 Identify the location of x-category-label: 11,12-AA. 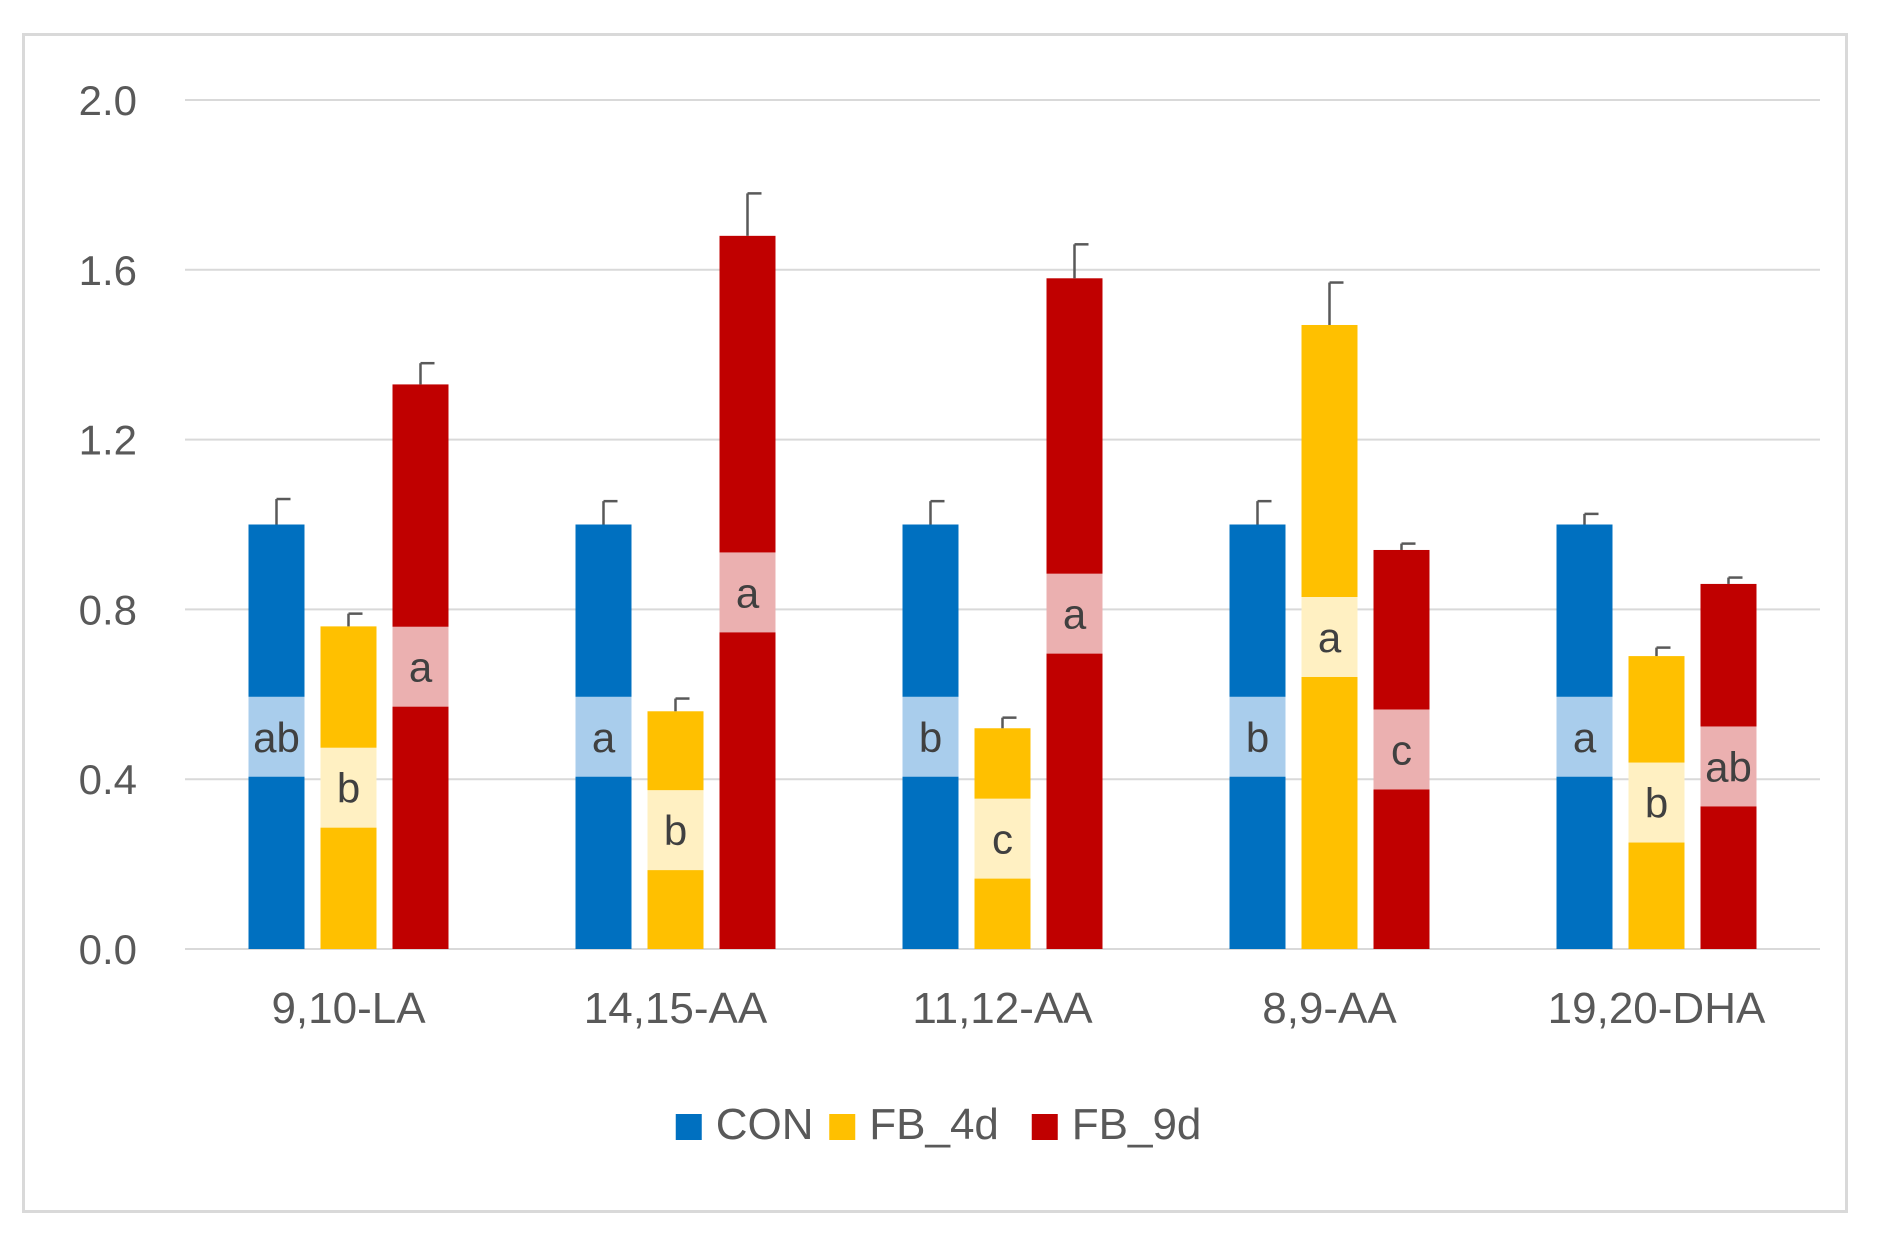
(1002, 1008).